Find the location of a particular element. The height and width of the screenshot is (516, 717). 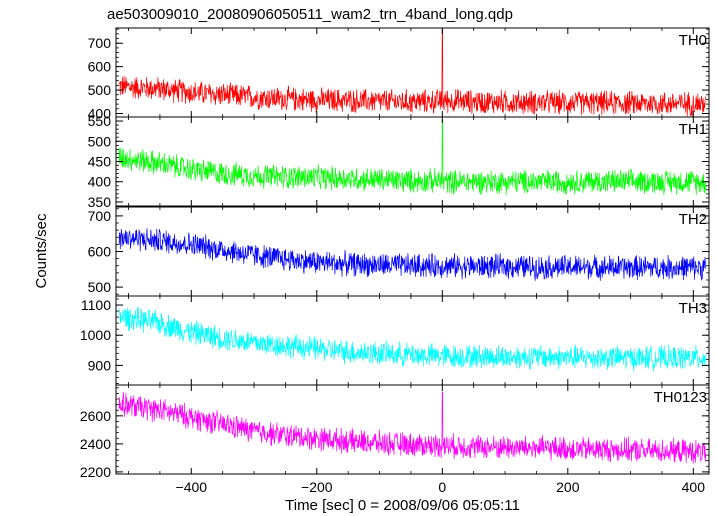

y-tick-label: 2400 is located at coordinates (95, 444).